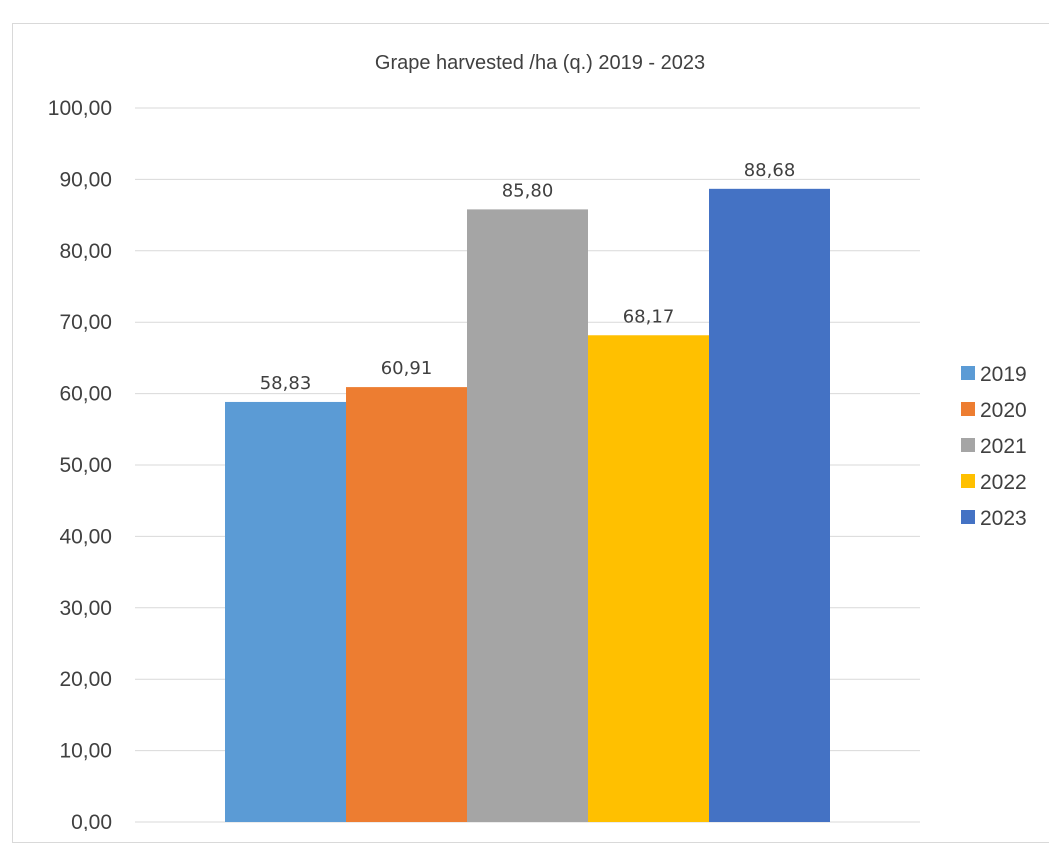 Image resolution: width=1049 pixels, height=843 pixels. I want to click on legend-swatch-2019, so click(968, 373).